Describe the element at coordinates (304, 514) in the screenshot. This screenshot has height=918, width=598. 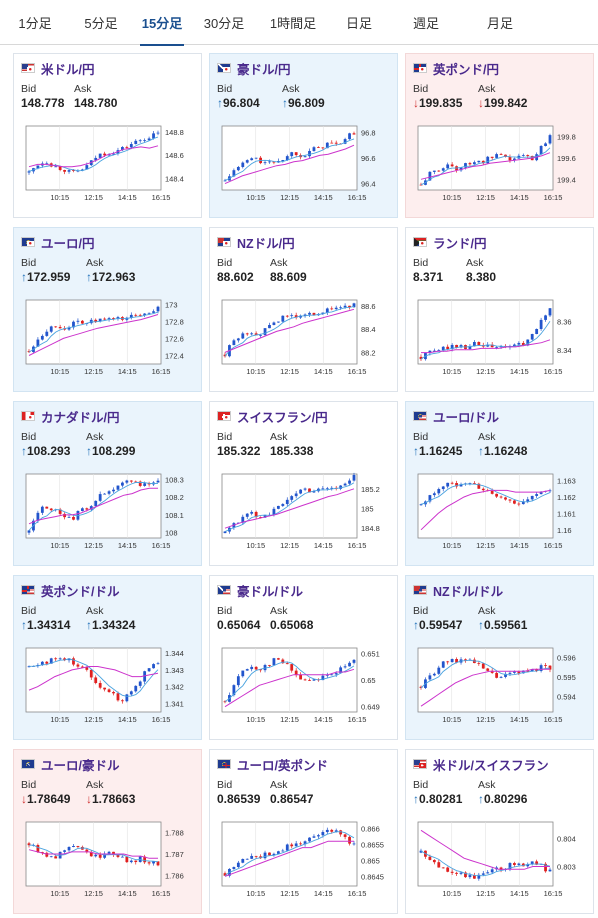
I see `mini-chart: 10:15 12:15 14:15 16:15 185.2 185 184.8` at that location.